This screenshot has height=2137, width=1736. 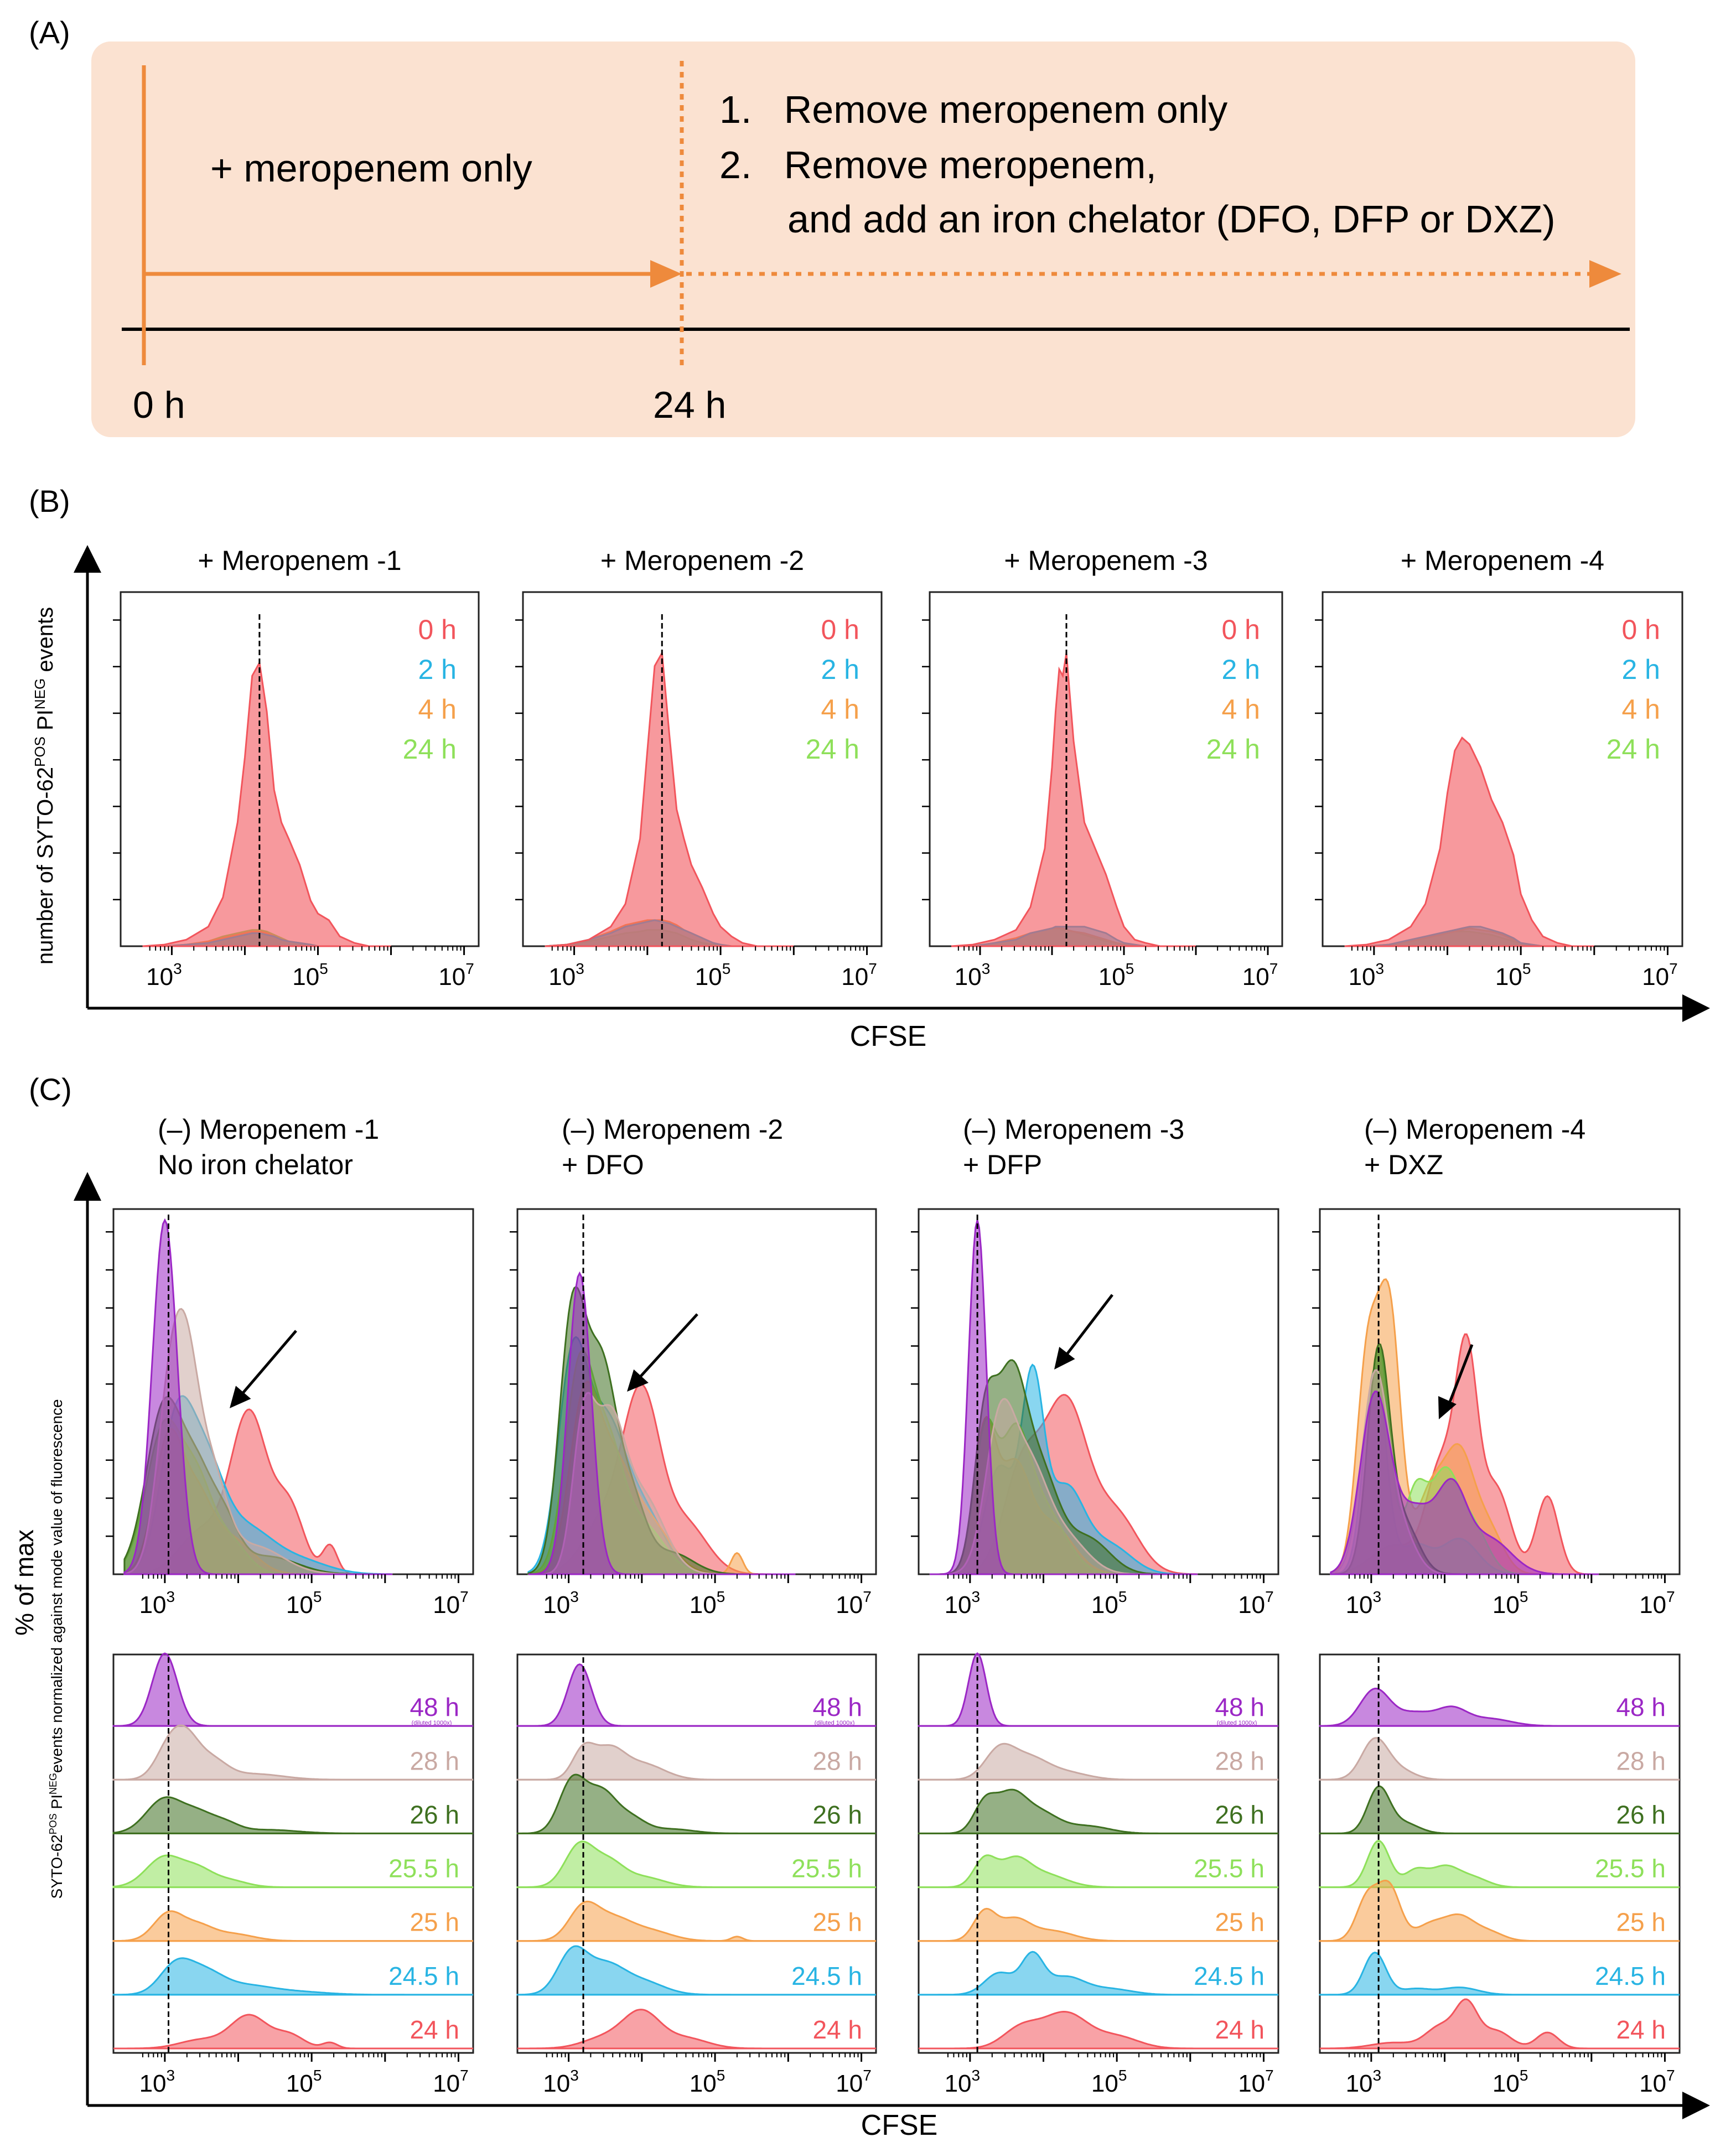 What do you see at coordinates (1002, 1164) in the screenshot?
I see `c-plot-subtitle: + DFP` at bounding box center [1002, 1164].